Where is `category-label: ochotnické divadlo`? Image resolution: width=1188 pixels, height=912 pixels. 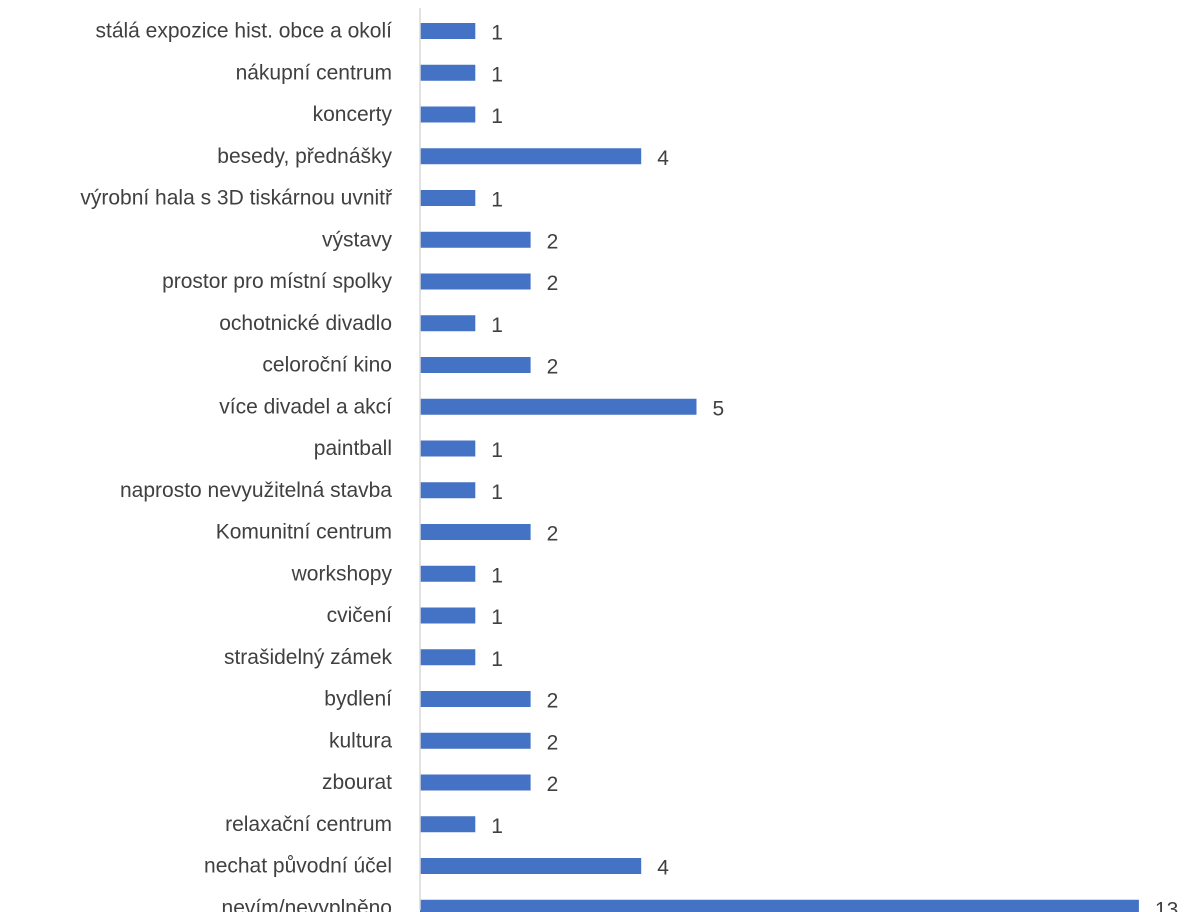
category-label: ochotnické divadlo is located at coordinates (305, 323).